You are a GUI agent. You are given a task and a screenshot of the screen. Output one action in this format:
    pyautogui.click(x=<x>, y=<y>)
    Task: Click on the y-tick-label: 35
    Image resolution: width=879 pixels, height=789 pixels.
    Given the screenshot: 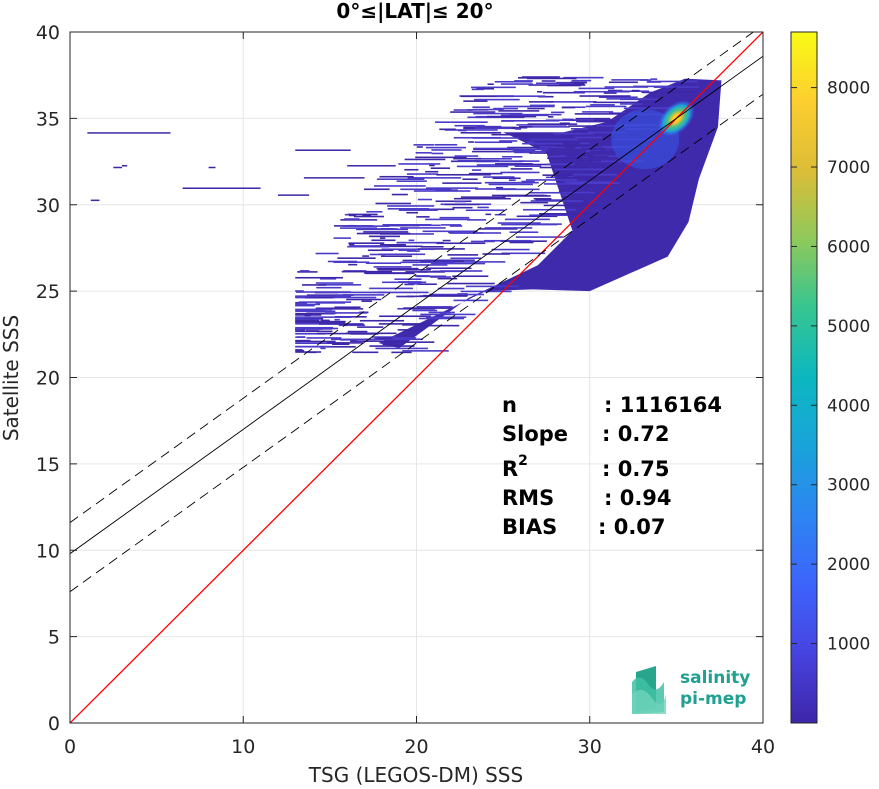 What is the action you would take?
    pyautogui.click(x=48, y=119)
    